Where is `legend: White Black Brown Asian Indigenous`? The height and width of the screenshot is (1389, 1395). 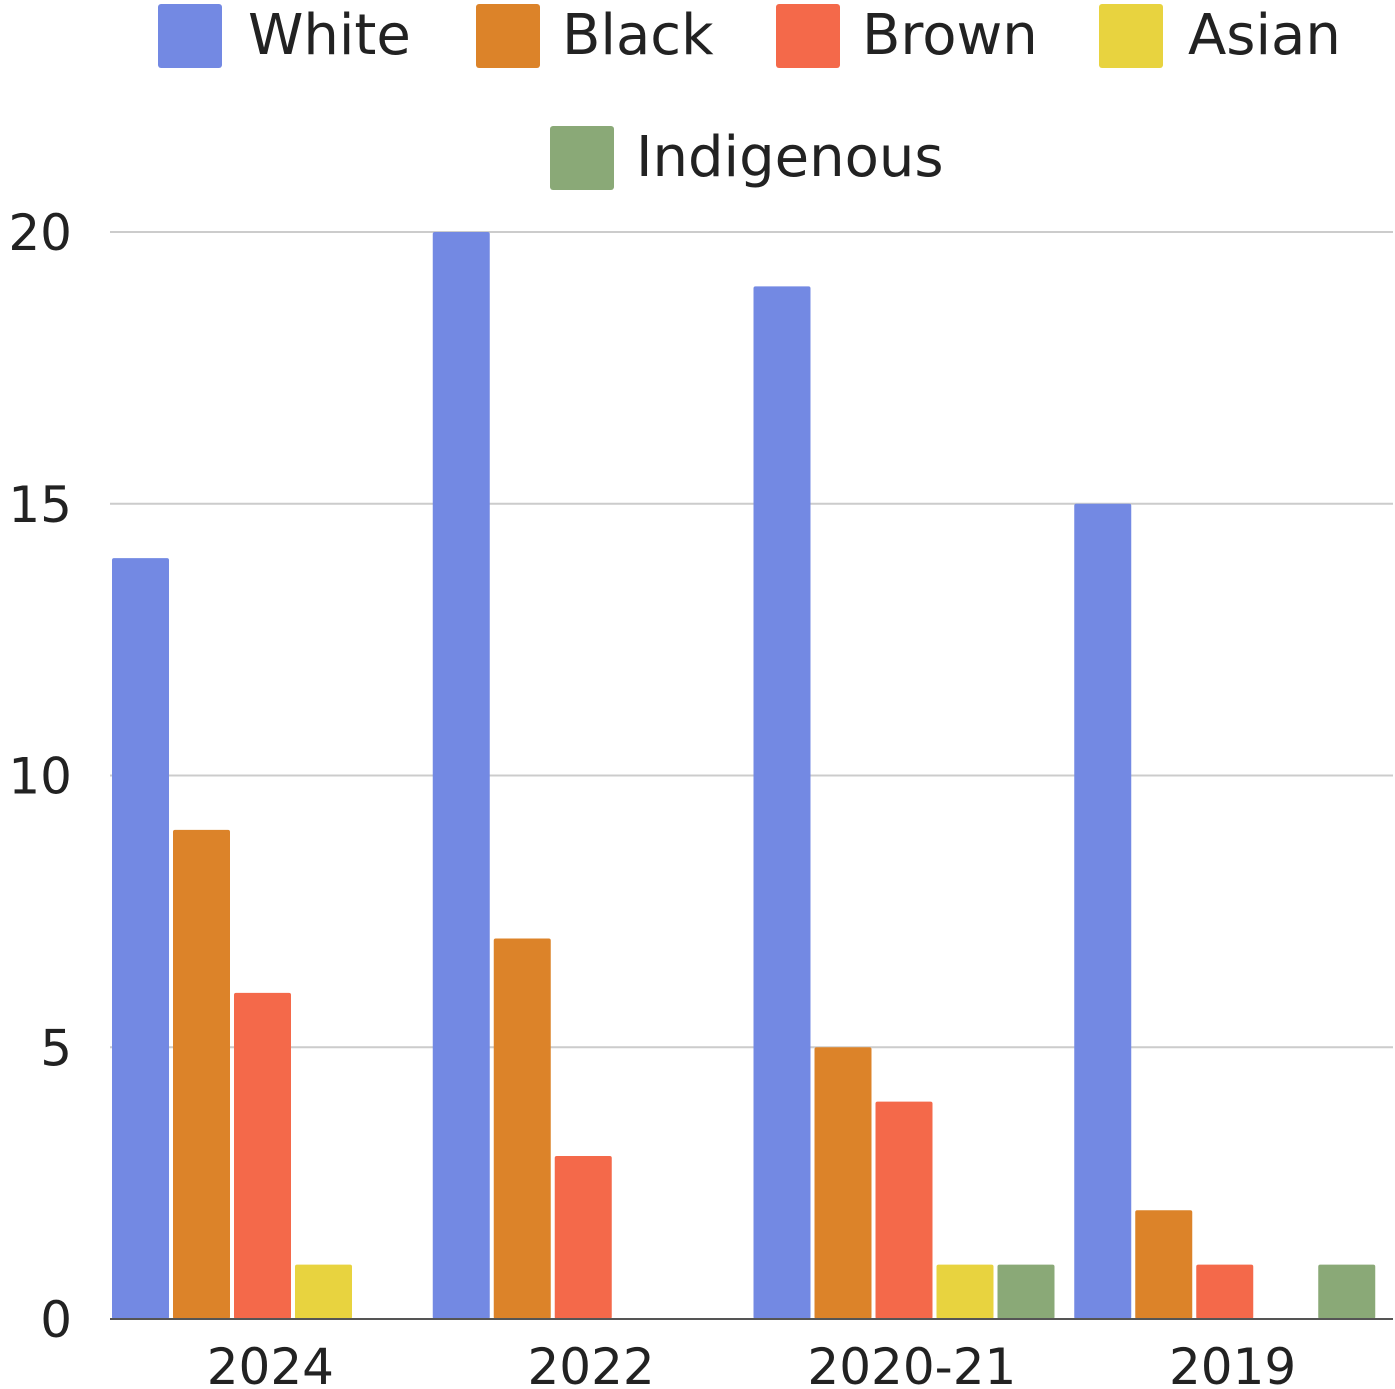
legend: White Black Brown Asian Indigenous is located at coordinates (749, 96).